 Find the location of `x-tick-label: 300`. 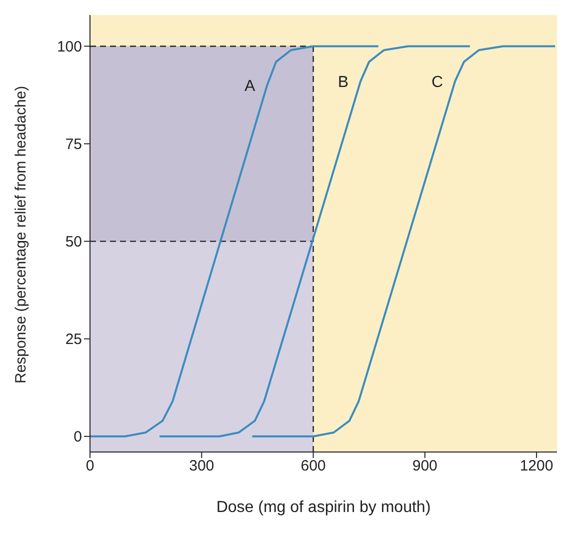

x-tick-label: 300 is located at coordinates (201, 466).